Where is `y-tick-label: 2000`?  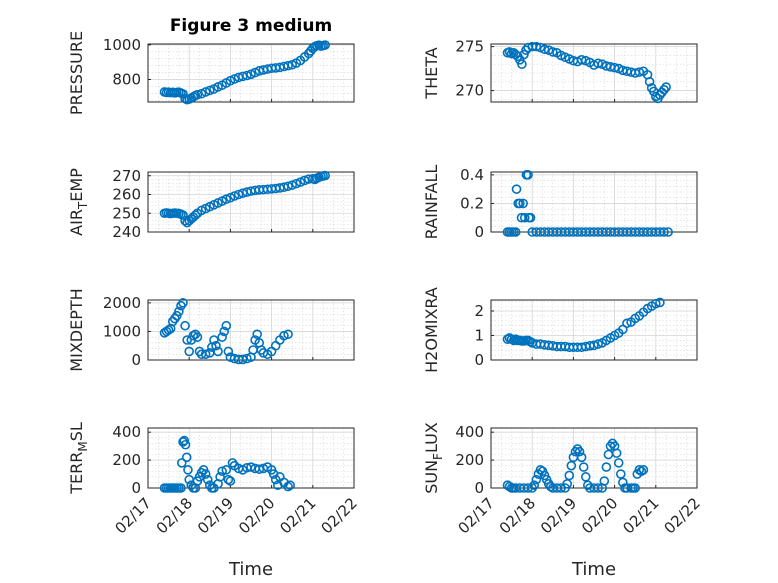
y-tick-label: 2000 is located at coordinates (122, 303).